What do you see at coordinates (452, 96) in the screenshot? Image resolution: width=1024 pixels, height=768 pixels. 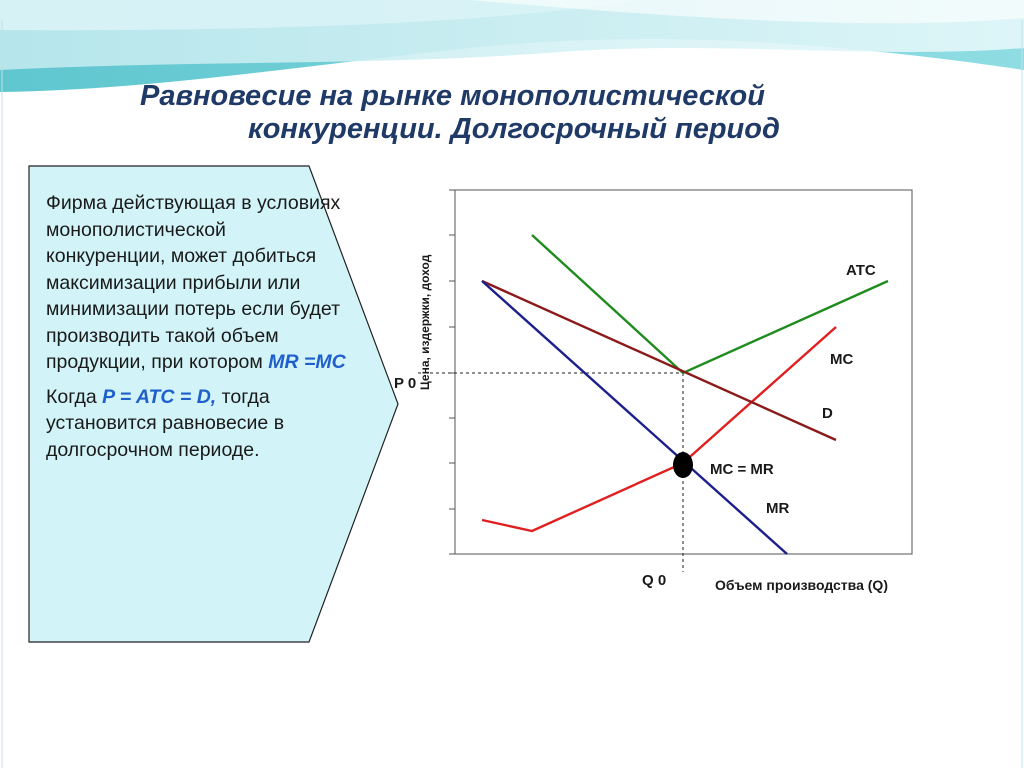 I see `title-line-1: Равновесие на рынке монополистической` at bounding box center [452, 96].